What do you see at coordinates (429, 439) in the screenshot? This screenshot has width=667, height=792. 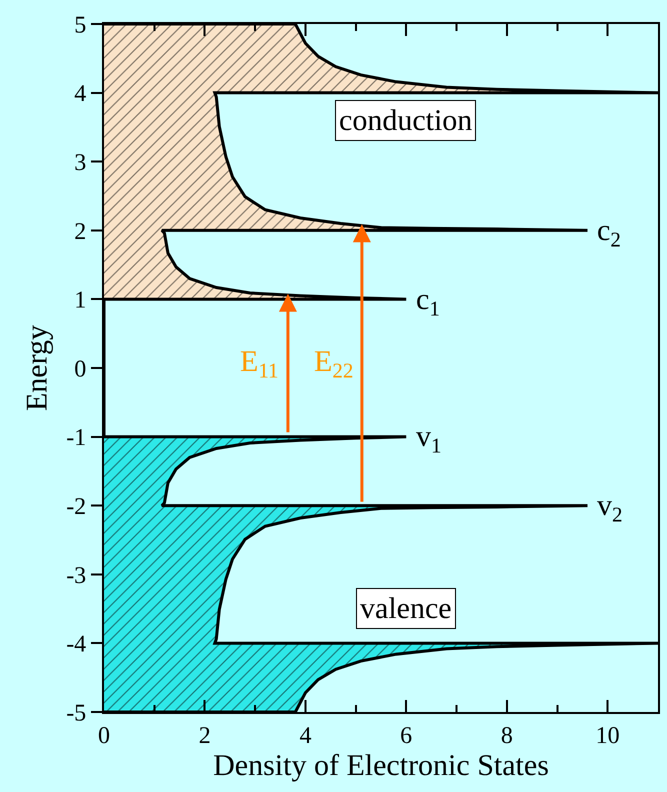 I see `annotation: v$_{1}$` at bounding box center [429, 439].